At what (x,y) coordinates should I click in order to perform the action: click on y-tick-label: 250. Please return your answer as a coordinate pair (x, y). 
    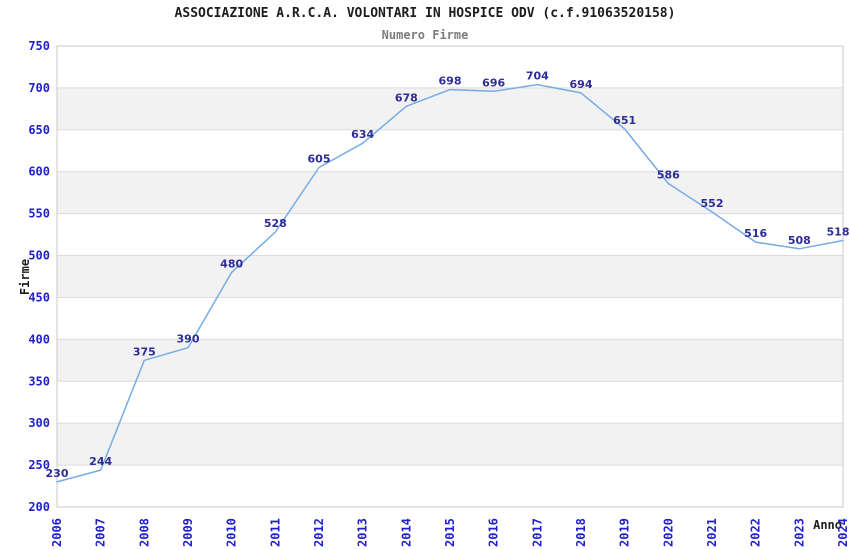
    Looking at the image, I should click on (39, 465).